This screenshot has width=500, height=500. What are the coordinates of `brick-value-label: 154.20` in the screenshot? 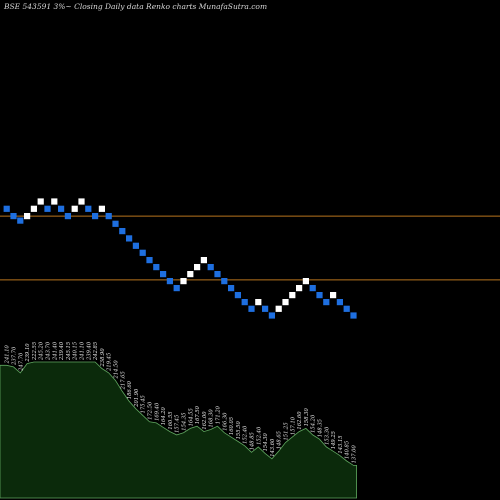 It's located at (314, 423).